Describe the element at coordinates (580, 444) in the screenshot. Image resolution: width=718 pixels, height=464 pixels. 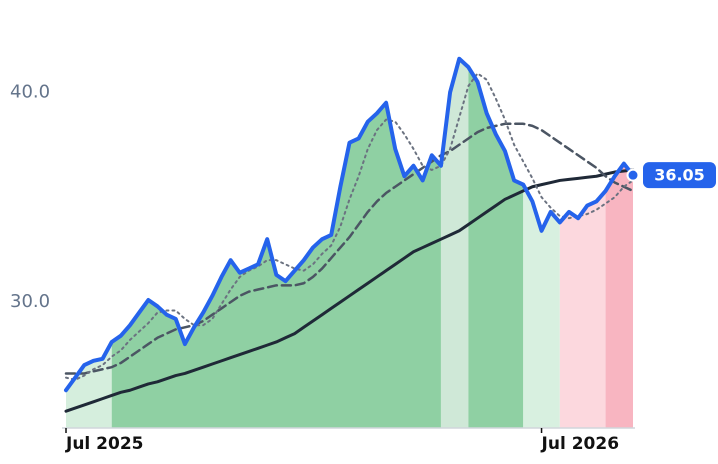
I see `x-tick-label: Jul 2026` at that location.